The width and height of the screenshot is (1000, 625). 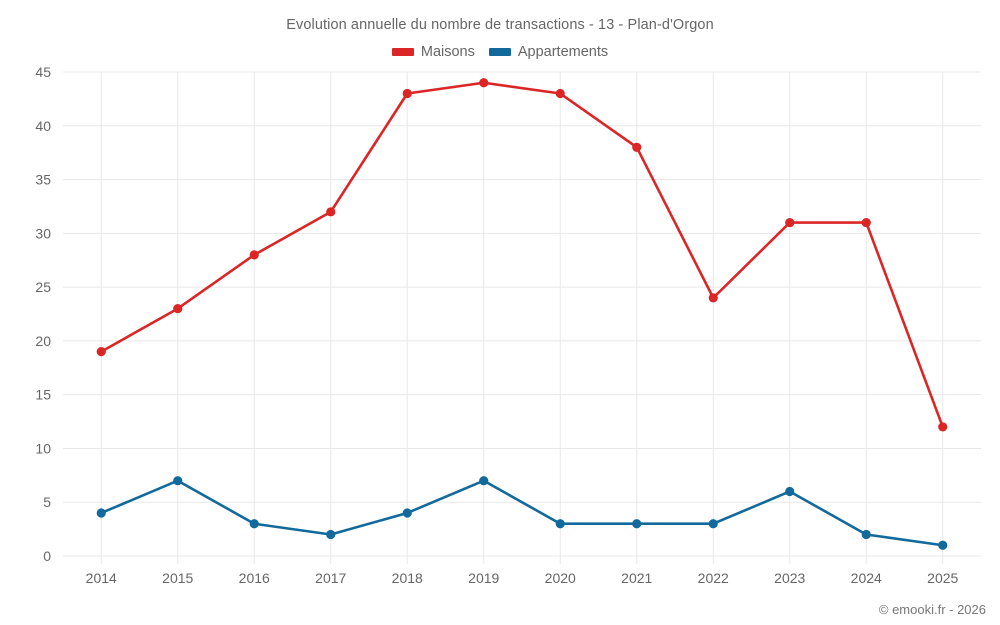 What do you see at coordinates (43, 287) in the screenshot?
I see `y-tick-label: 25` at bounding box center [43, 287].